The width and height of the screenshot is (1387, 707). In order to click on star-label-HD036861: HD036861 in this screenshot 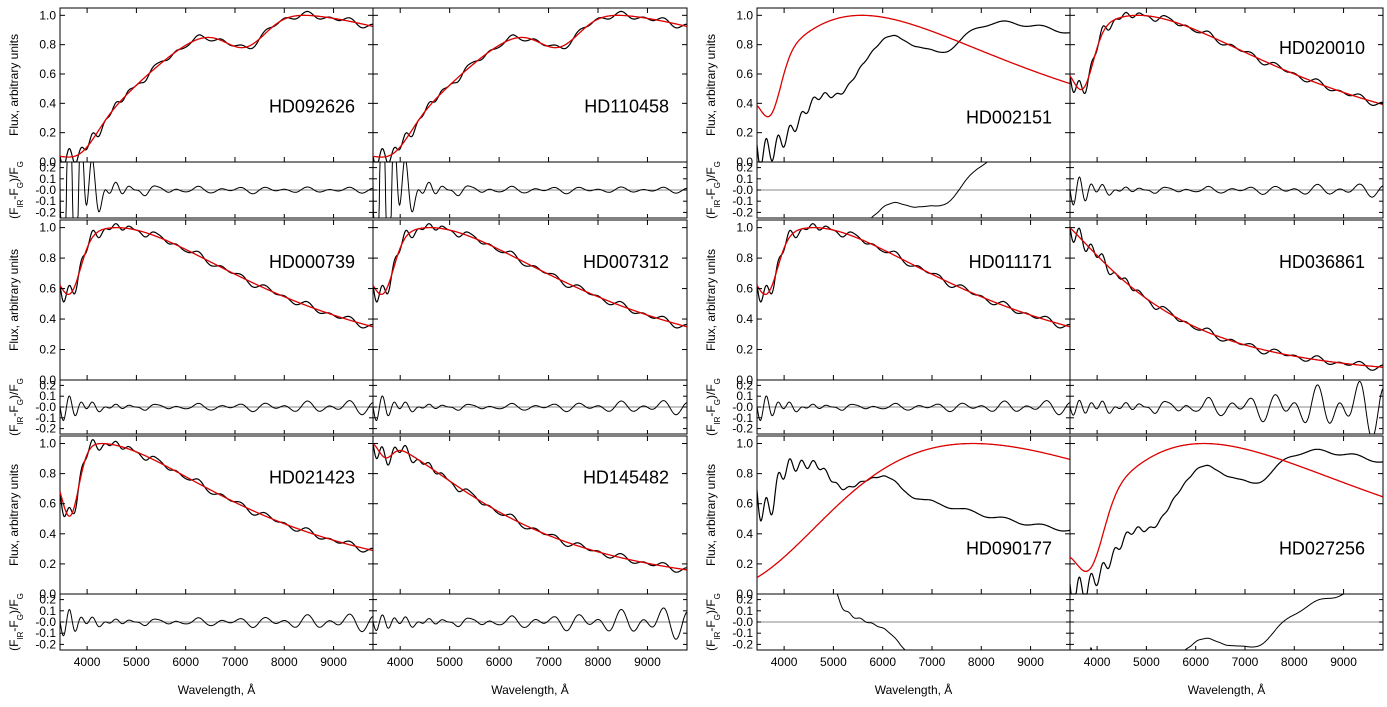, I will do `click(1322, 262)`.